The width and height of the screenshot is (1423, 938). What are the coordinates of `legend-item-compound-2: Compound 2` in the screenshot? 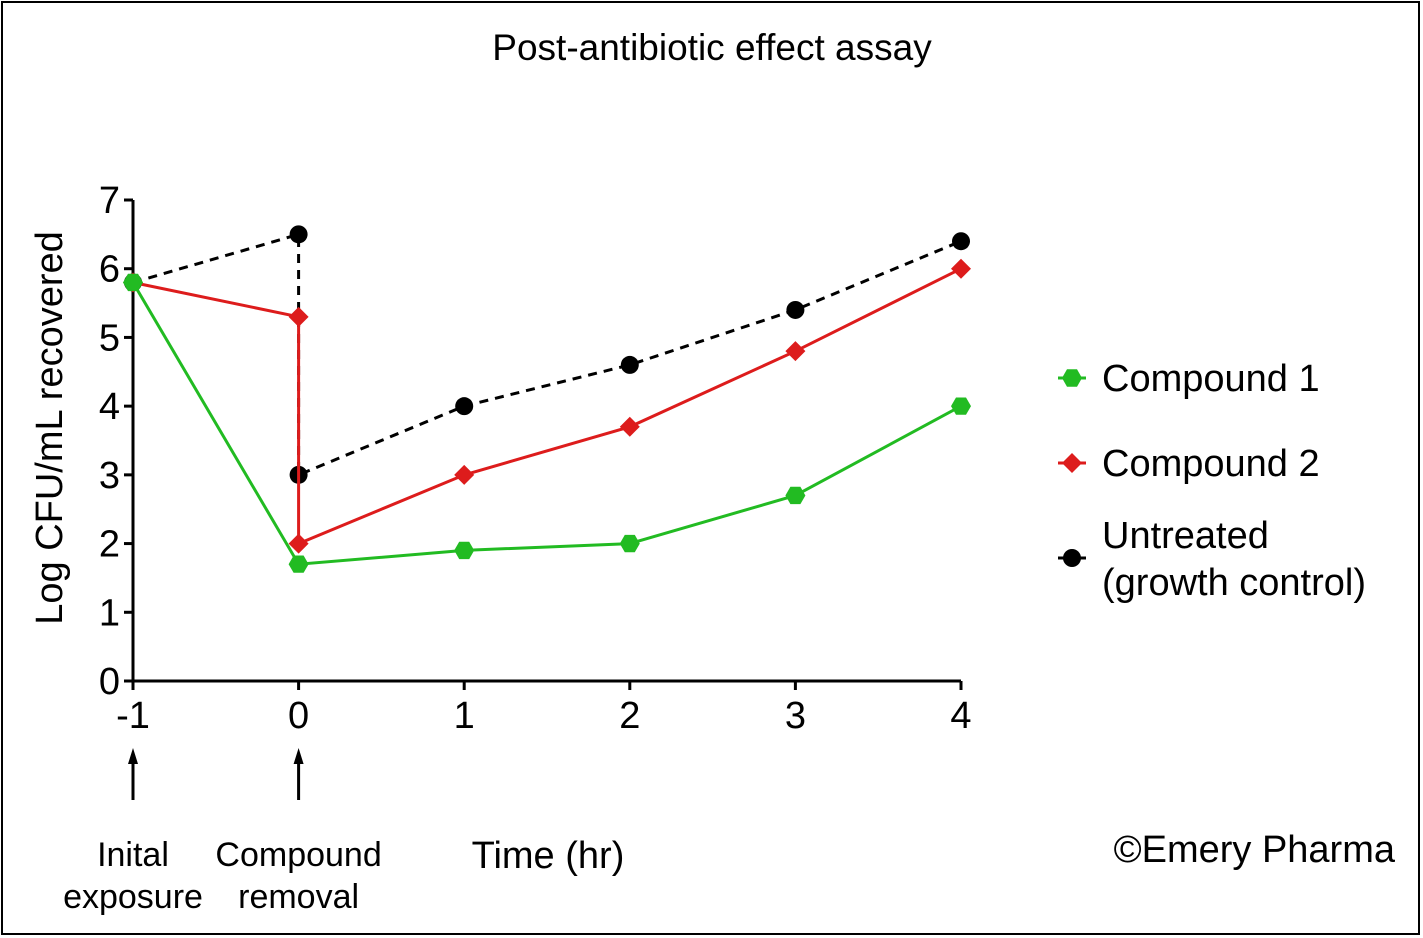 It's located at (1189, 464).